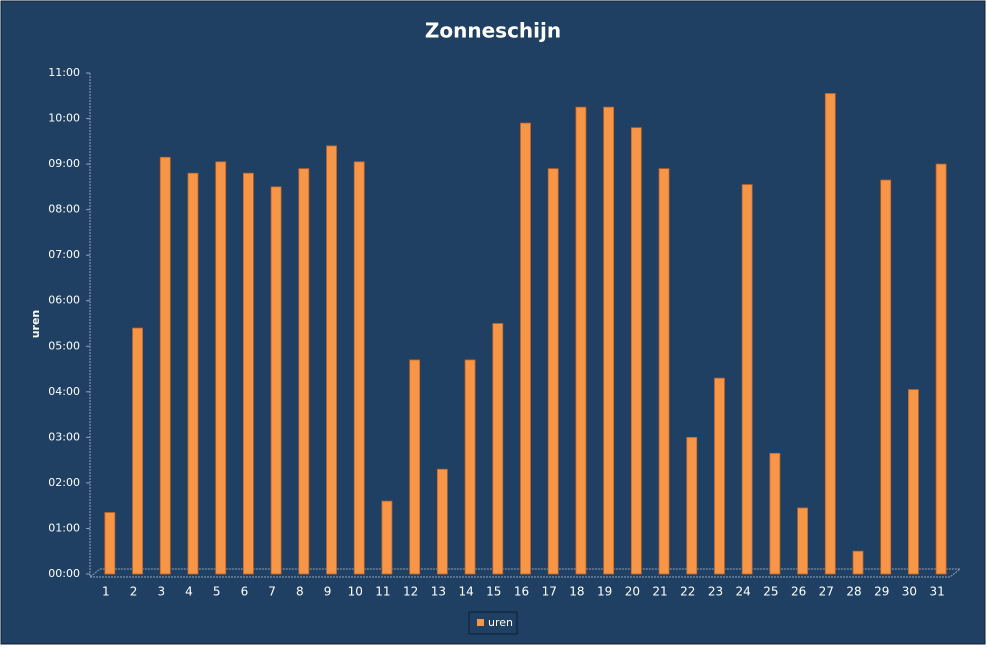 Image resolution: width=987 pixels, height=648 pixels. Describe the element at coordinates (480, 622) in the screenshot. I see `legend-swatch` at that location.